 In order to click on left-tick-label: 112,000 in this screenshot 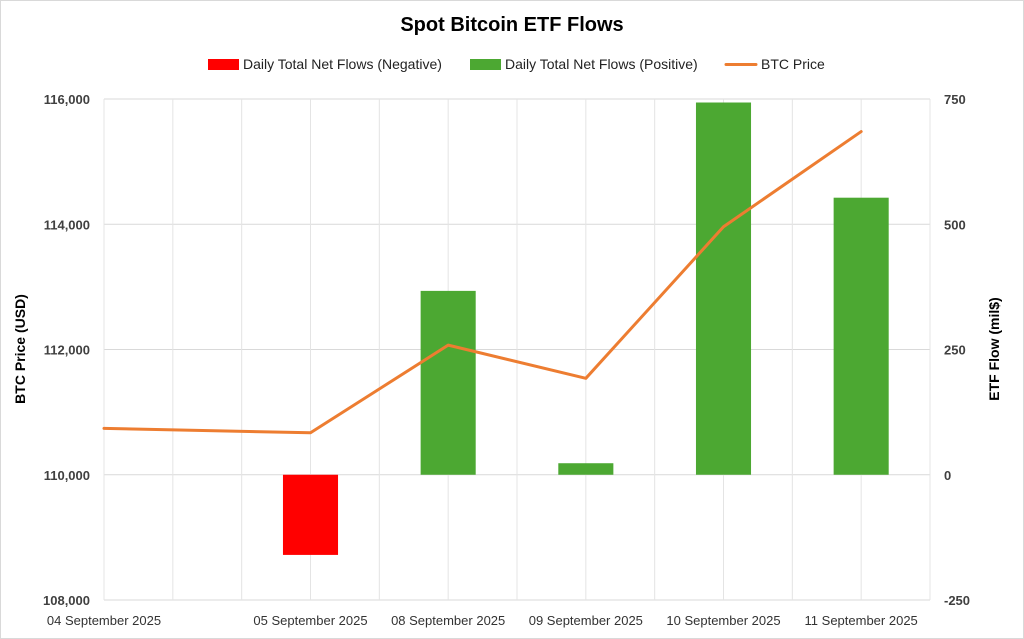, I will do `click(67, 350)`.